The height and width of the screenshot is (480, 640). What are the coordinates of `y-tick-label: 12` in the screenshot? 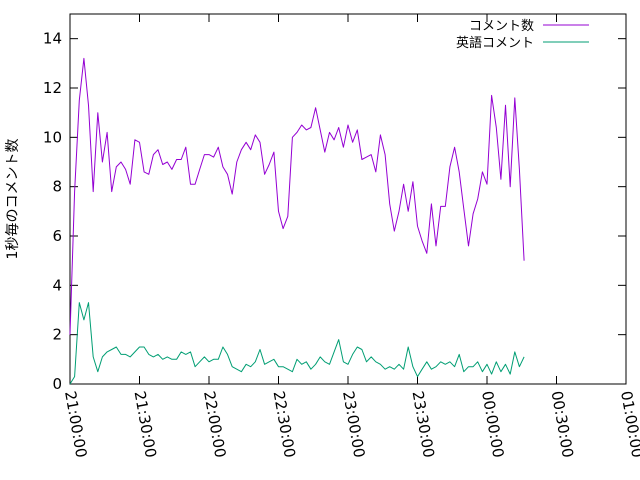 It's located at (52, 88).